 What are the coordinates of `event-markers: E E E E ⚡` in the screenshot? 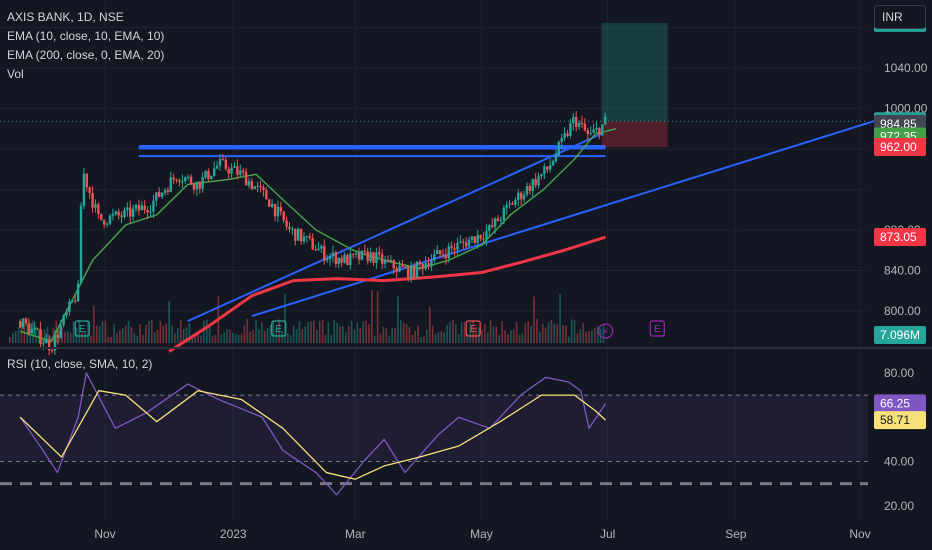 It's located at (369, 329).